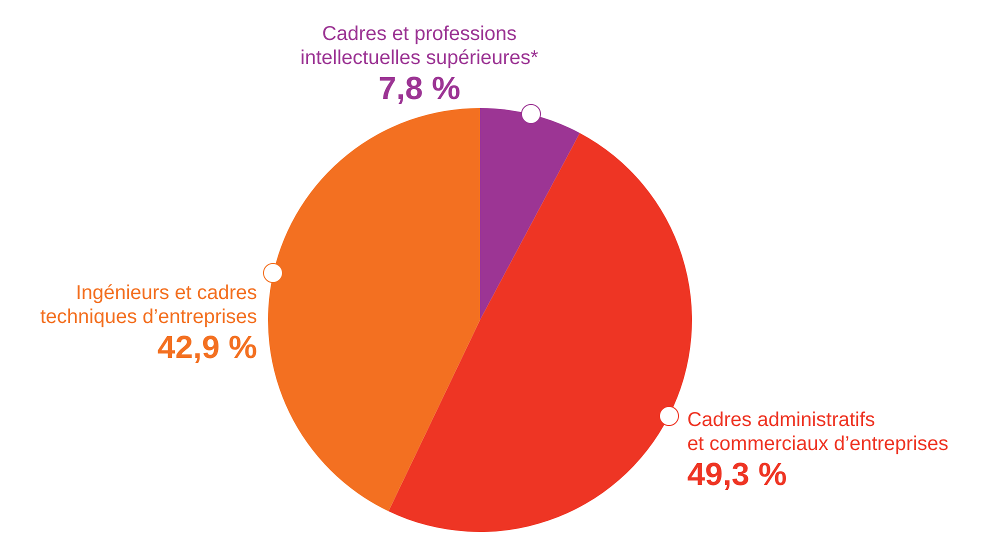 Image resolution: width=983 pixels, height=533 pixels. I want to click on legend-label: Cadres administratifs et commerciaux d’entreprises, so click(817, 431).